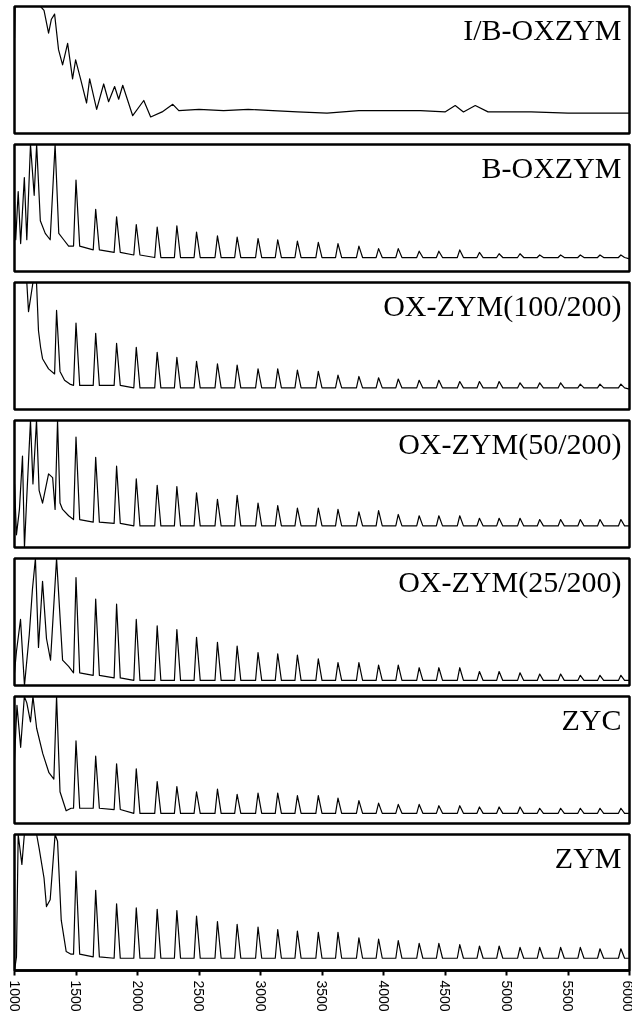 Image resolution: width=632 pixels, height=1023 pixels. I want to click on chart-title: OX-ZYM(25/200), so click(510, 581).